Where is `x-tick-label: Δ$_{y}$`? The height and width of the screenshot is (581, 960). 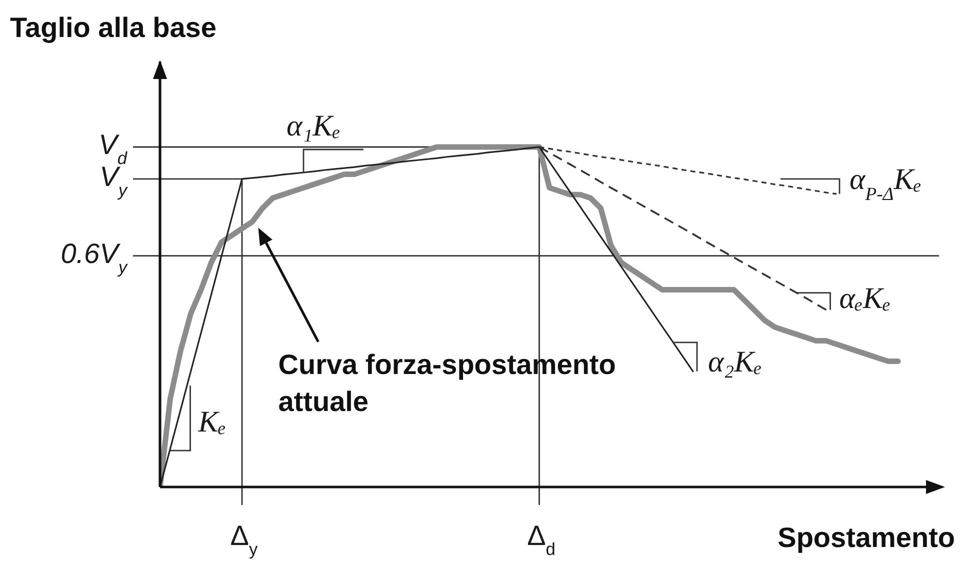 x-tick-label: Δ$_{y}$ is located at coordinates (244, 539).